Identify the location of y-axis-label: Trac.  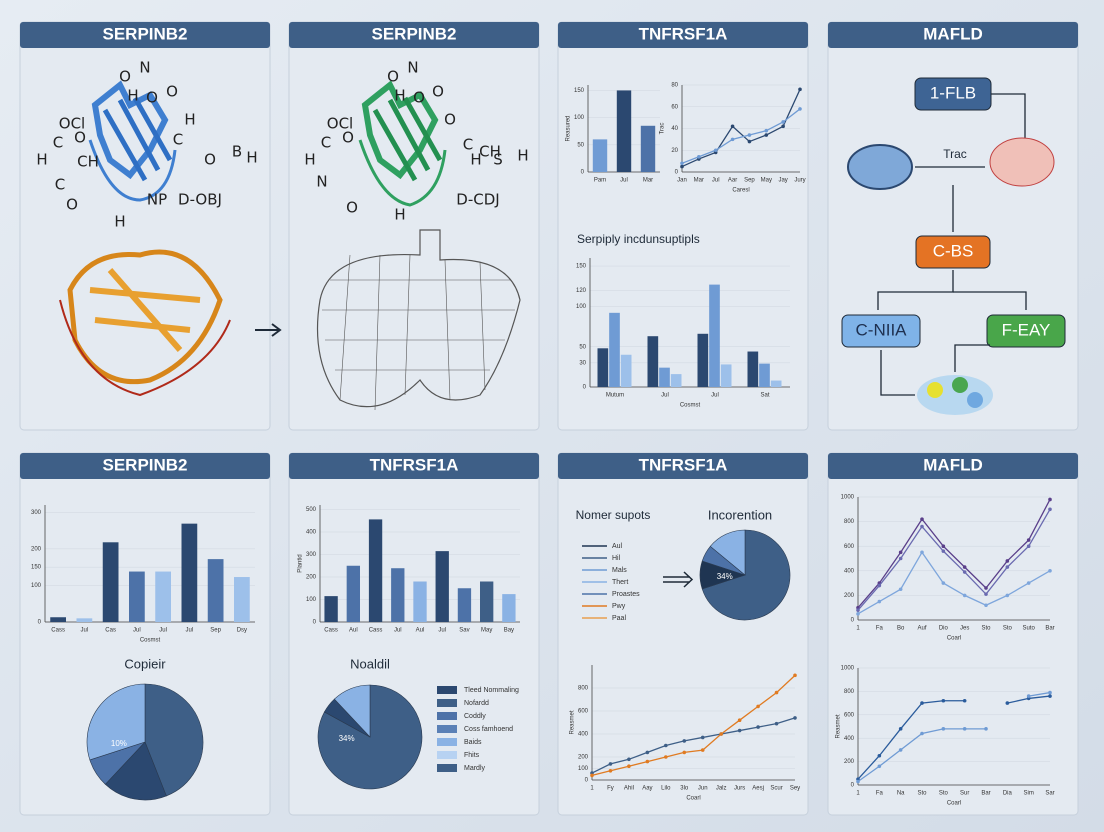
(663, 129).